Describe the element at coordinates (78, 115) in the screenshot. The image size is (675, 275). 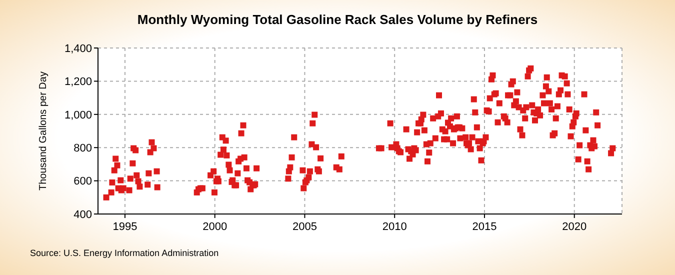
I see `y-tick-label: 1,000` at that location.